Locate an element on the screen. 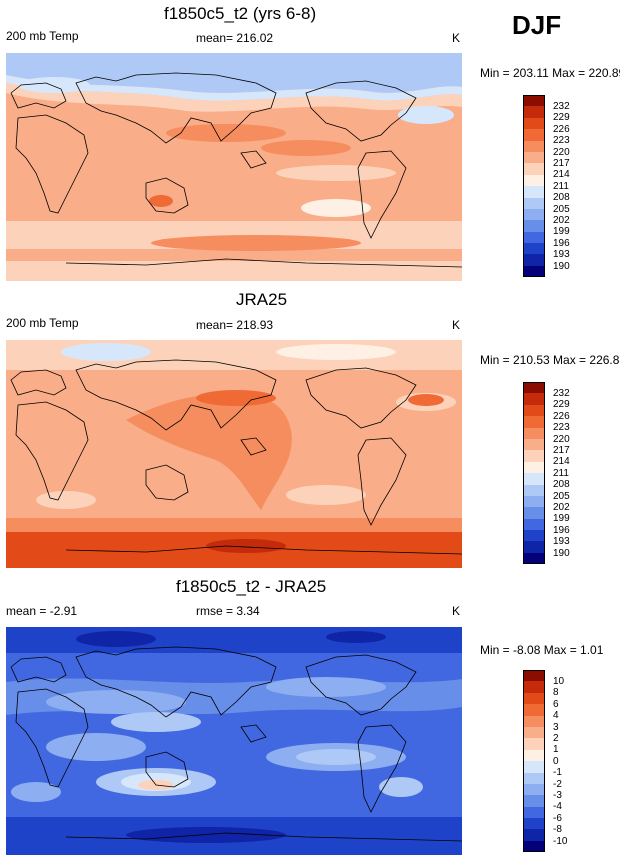  colorbar-tick: -4 is located at coordinates (557, 807).